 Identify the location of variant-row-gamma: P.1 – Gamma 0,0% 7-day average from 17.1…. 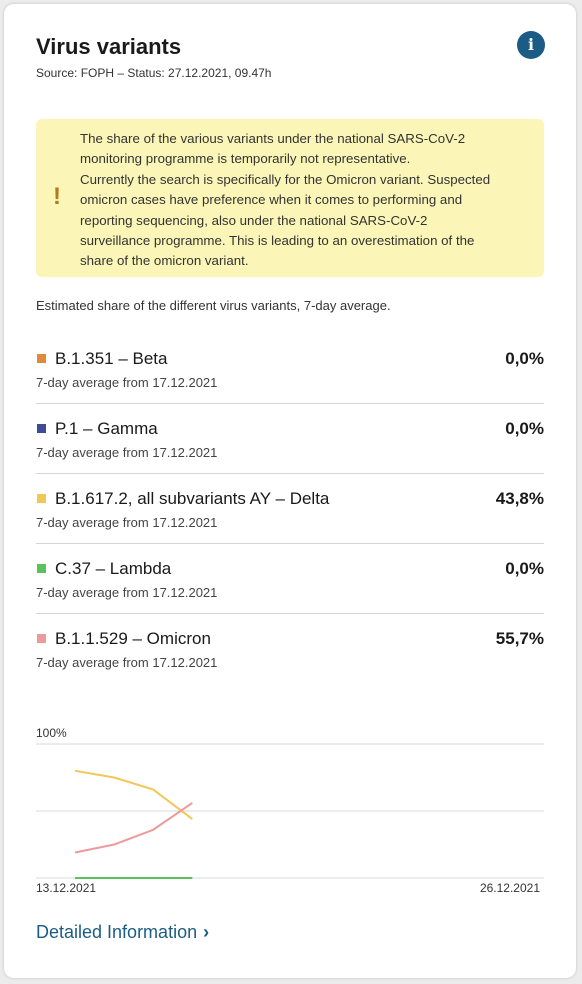
(290, 447).